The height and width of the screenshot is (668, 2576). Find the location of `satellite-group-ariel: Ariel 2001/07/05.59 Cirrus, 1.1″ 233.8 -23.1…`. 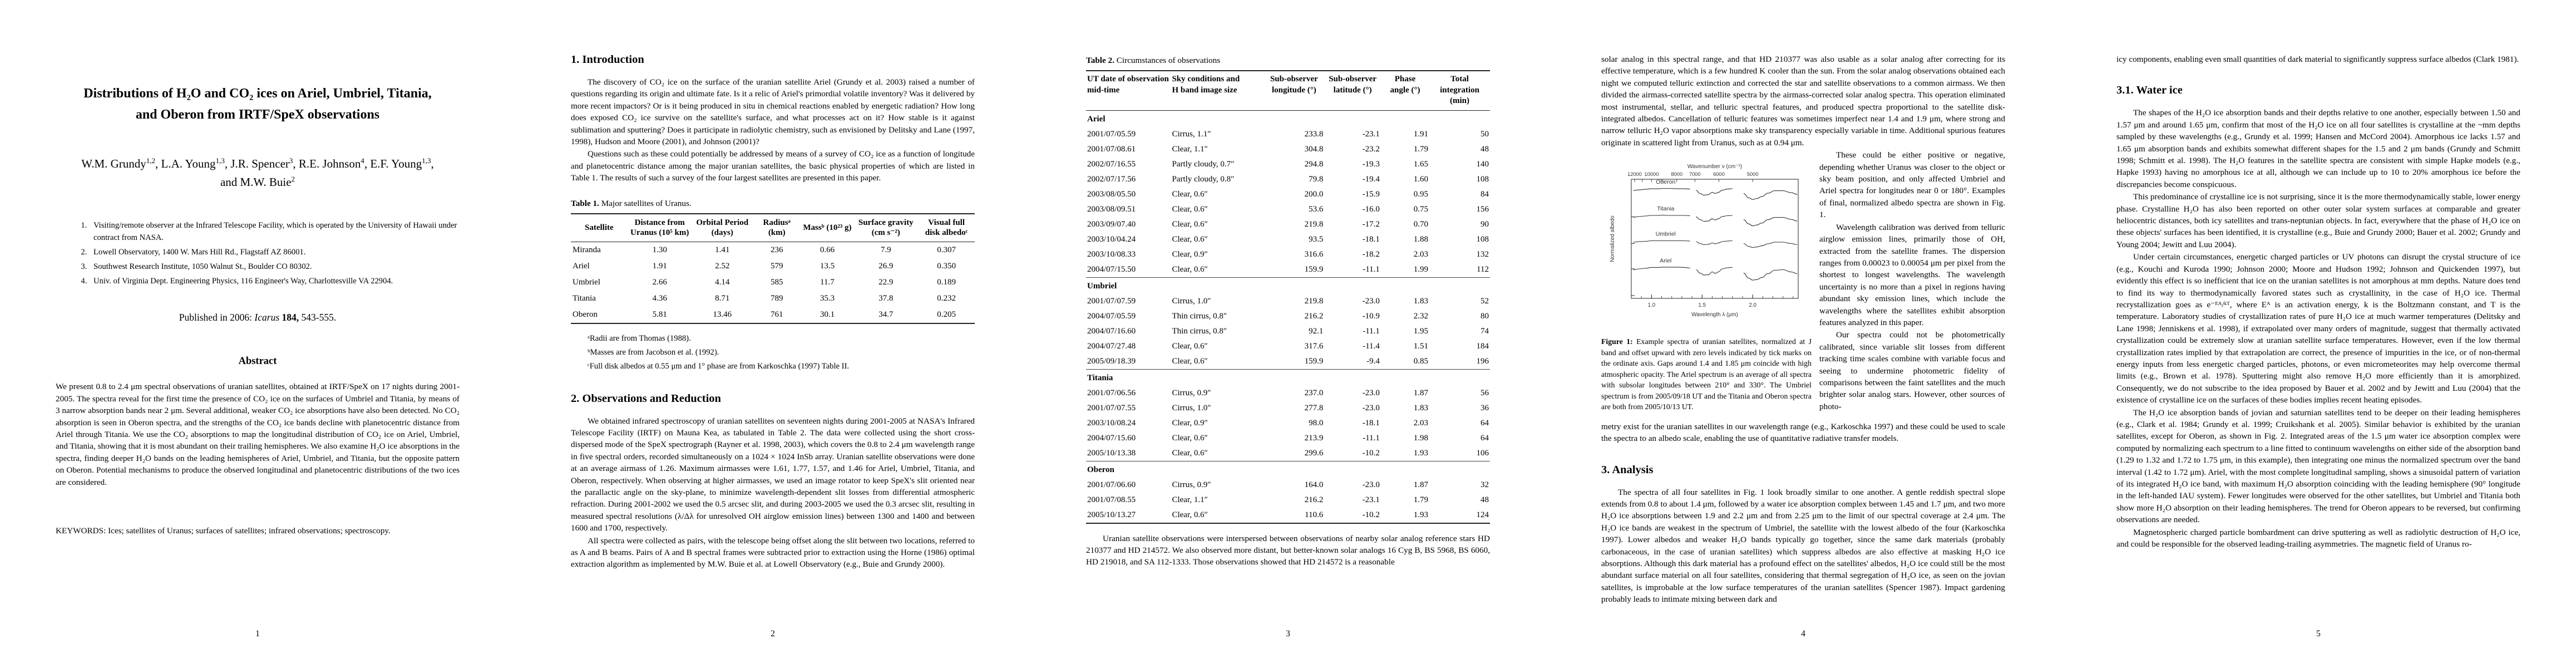

satellite-group-ariel: Ariel 2001/07/05.59 Cirrus, 1.1″ 233.8 -23.1… is located at coordinates (1288, 193).